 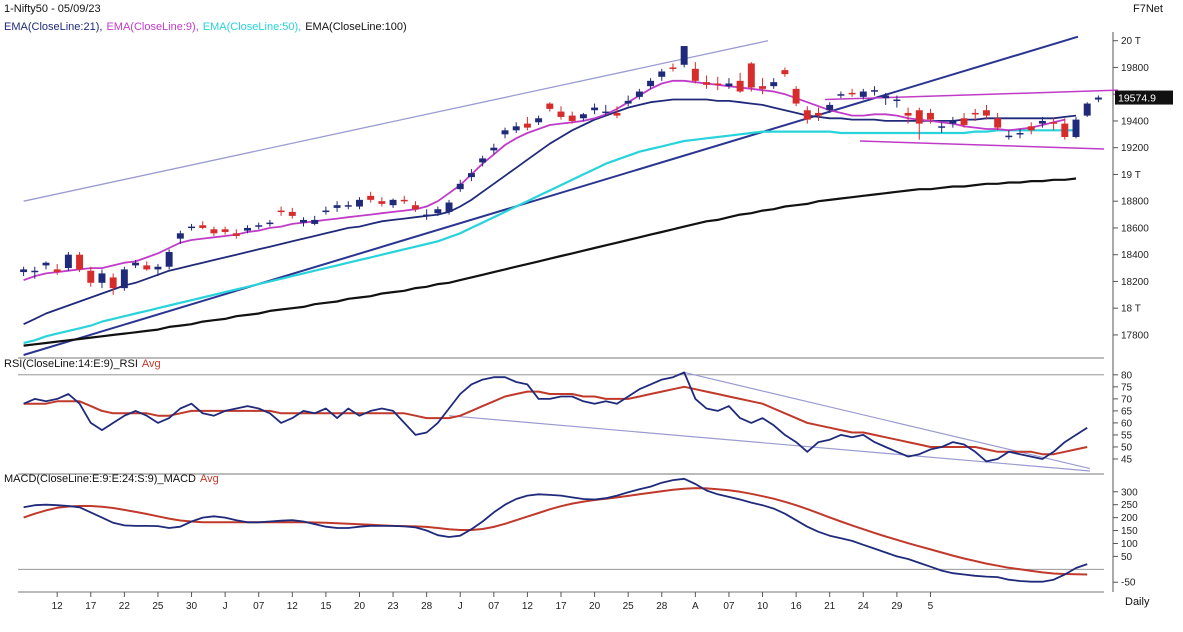 What do you see at coordinates (1137, 602) in the screenshot?
I see `period-label: Daily` at bounding box center [1137, 602].